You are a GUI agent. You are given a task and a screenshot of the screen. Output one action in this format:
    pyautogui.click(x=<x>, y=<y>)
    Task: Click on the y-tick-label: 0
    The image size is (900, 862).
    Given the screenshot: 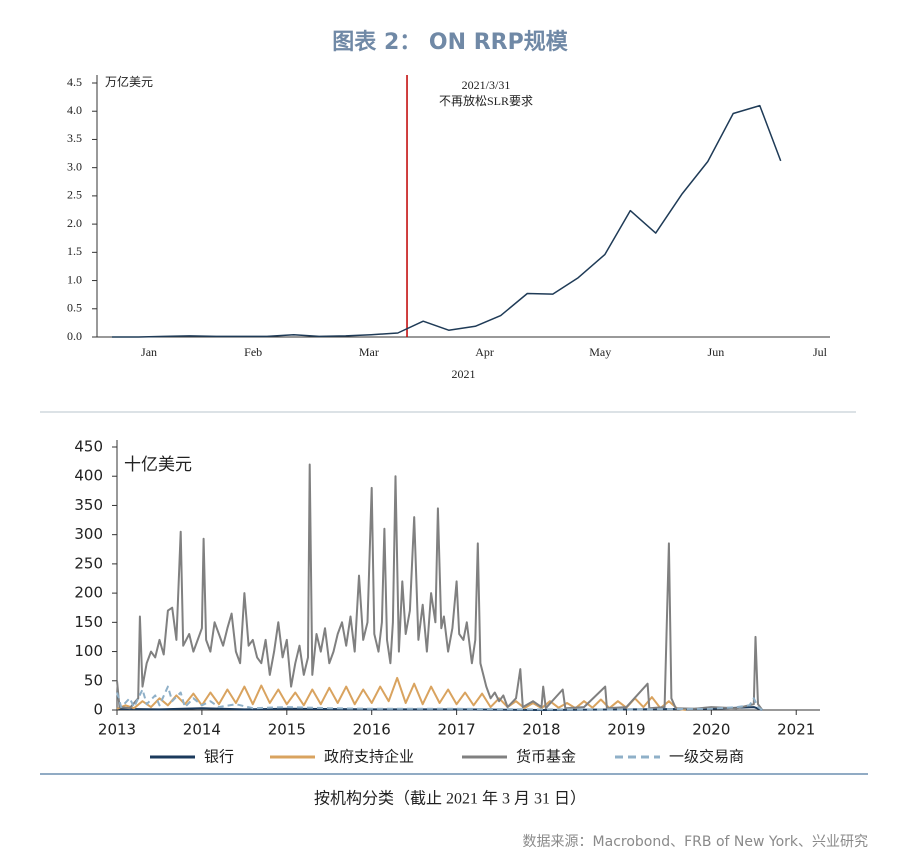 What is the action you would take?
    pyautogui.click(x=98, y=710)
    